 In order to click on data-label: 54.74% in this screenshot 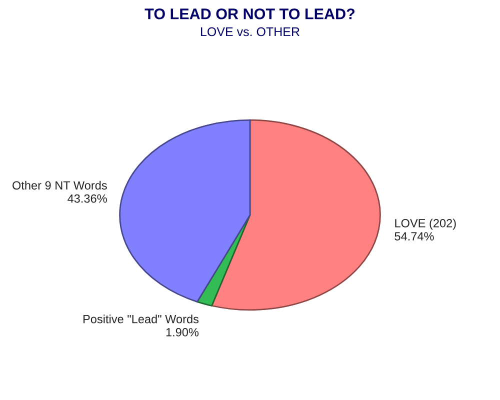, I will do `click(414, 236)`.